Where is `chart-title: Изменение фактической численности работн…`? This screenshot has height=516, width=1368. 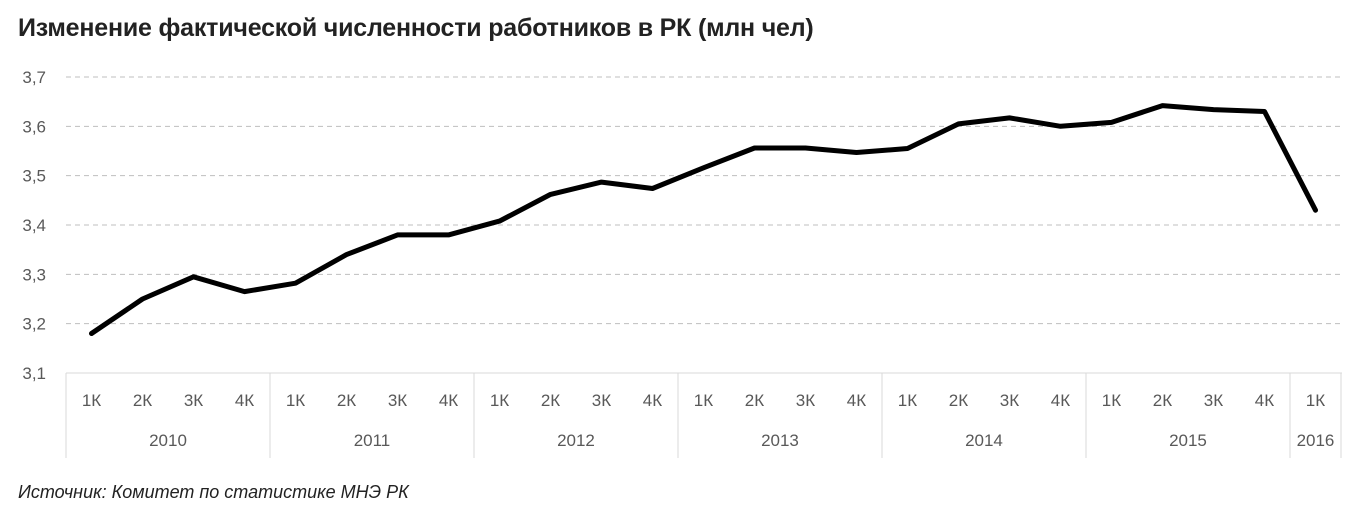 chart-title: Изменение фактической численности работн… is located at coordinates (416, 28).